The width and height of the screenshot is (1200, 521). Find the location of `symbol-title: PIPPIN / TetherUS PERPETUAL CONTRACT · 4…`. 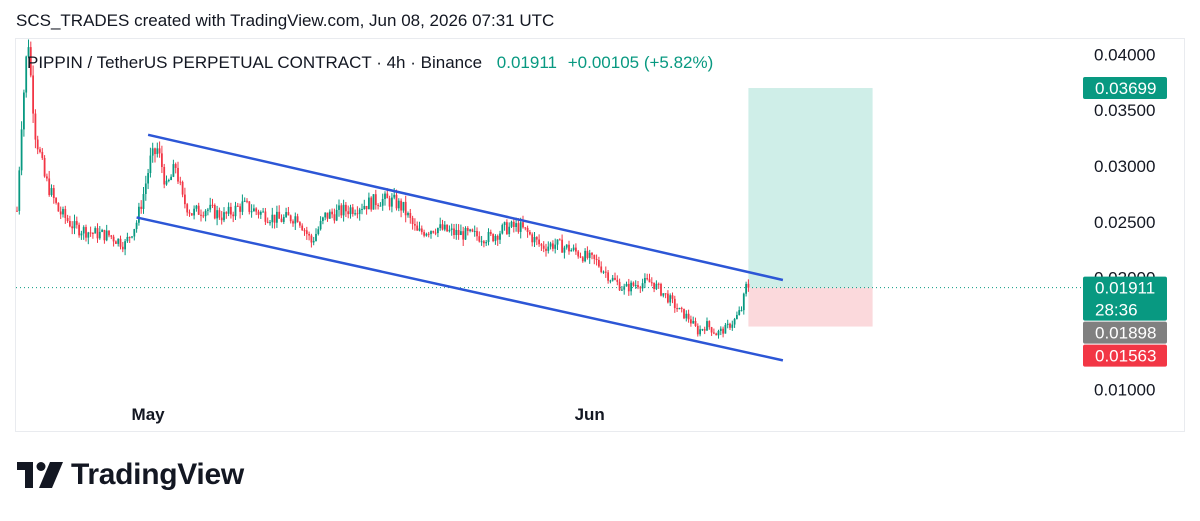

symbol-title: PIPPIN / TetherUS PERPETUAL CONTRACT · 4… is located at coordinates (255, 62).